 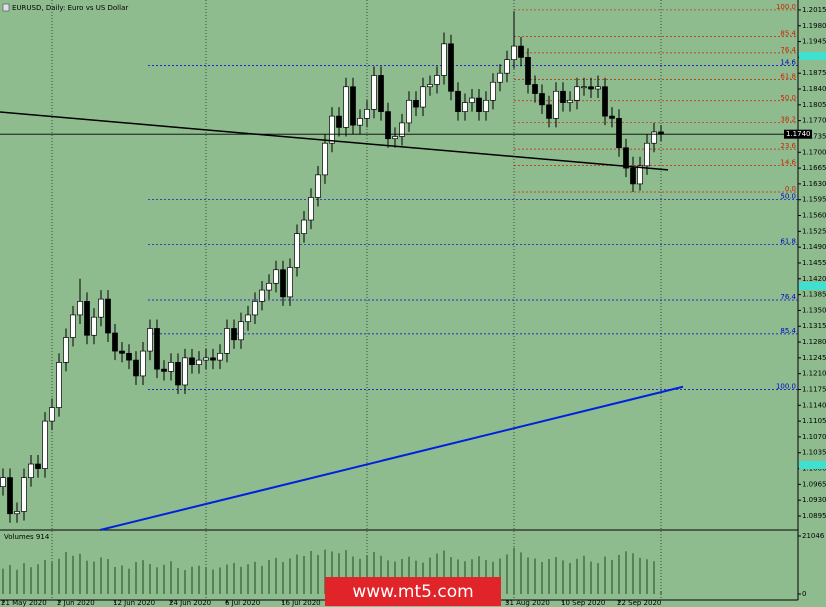 What do you see at coordinates (19, 537) in the screenshot?
I see `volume-label: Volumes` at bounding box center [19, 537].